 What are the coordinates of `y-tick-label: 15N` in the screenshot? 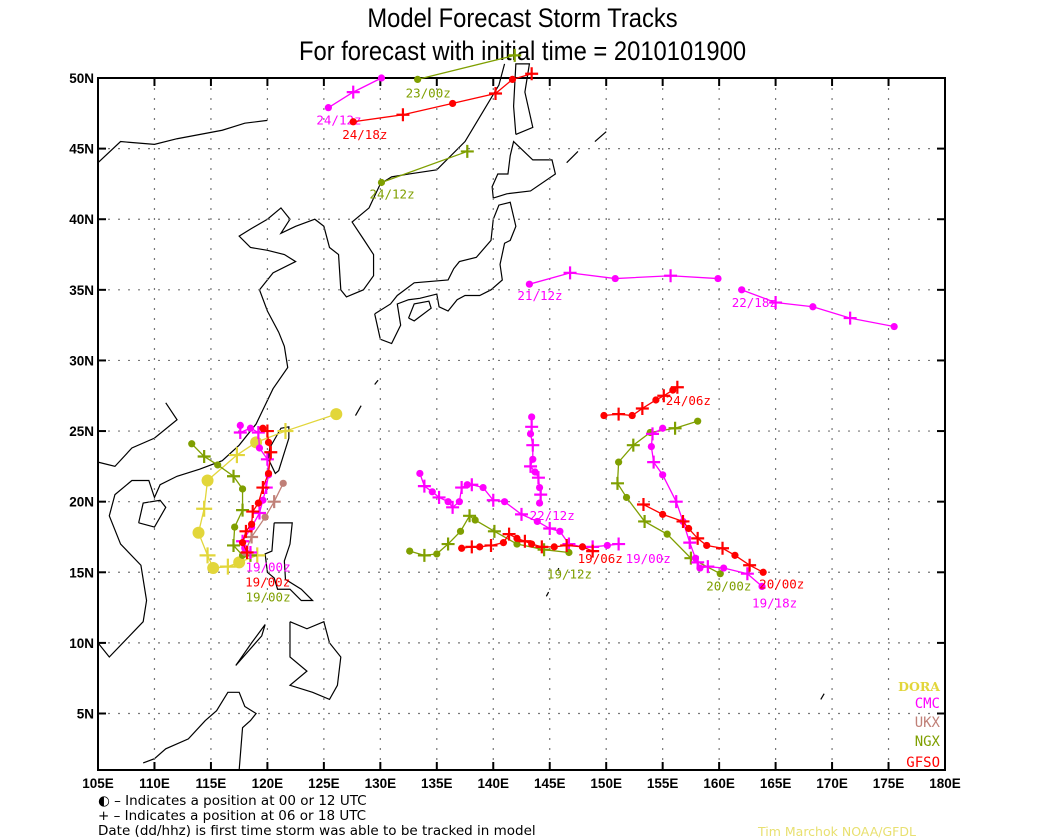 It's located at (81, 572).